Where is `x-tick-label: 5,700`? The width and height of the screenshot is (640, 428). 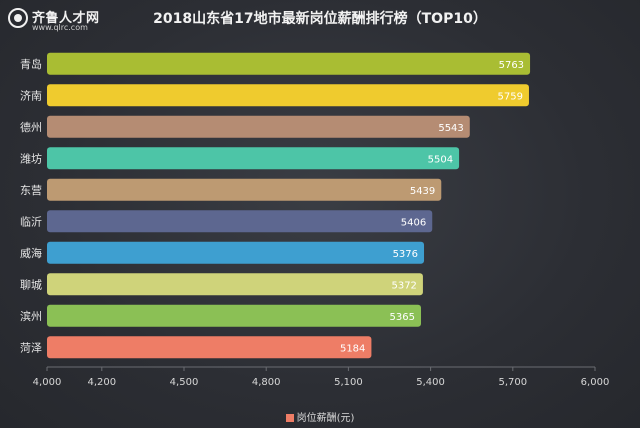
x-tick-label: 5,700 is located at coordinates (512, 382).